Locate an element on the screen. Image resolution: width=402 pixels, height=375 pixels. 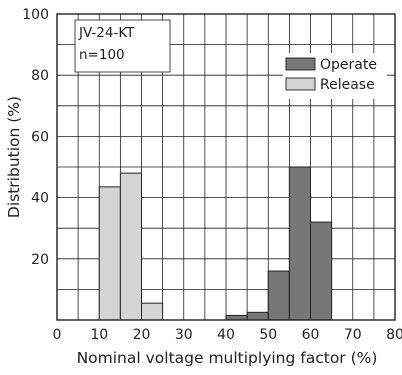
y-axis-tick-labels: 20 40 60 80 100 is located at coordinates (35, 137).